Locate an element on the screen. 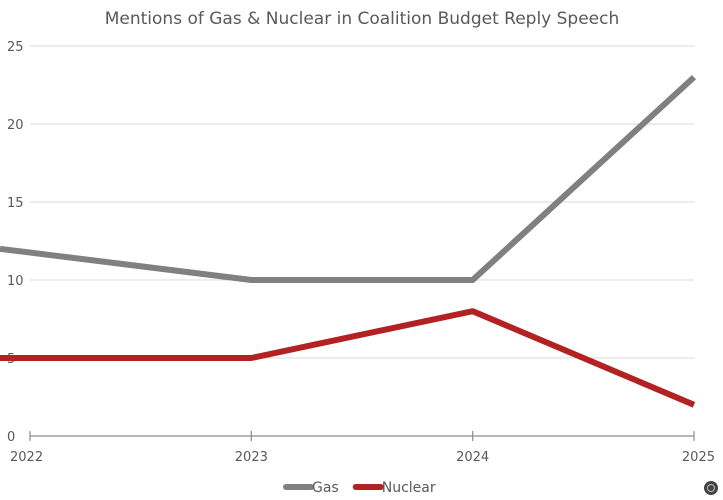 This screenshot has width=723, height=500. y-tick-label: 15 is located at coordinates (15, 203).